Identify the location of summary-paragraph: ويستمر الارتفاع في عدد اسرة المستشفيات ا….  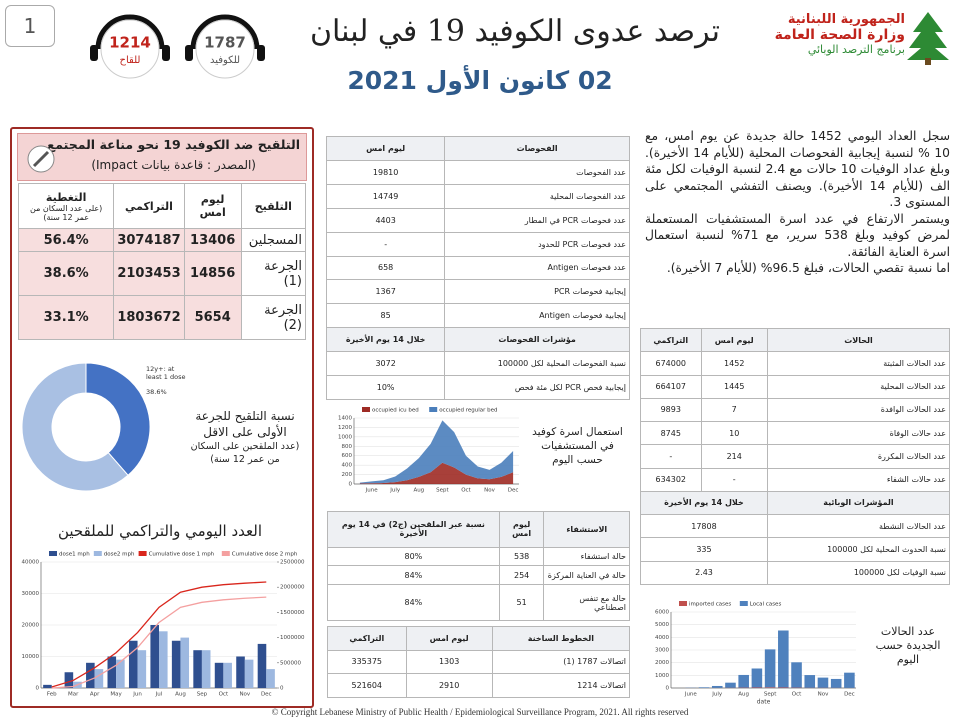
(797, 235).